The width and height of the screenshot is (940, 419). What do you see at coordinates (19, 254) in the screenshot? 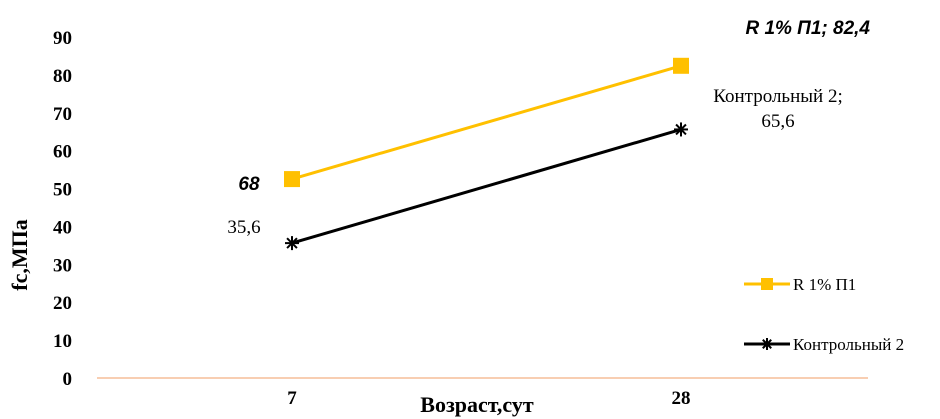
I see `y-axis-title: fc,МПа` at bounding box center [19, 254].